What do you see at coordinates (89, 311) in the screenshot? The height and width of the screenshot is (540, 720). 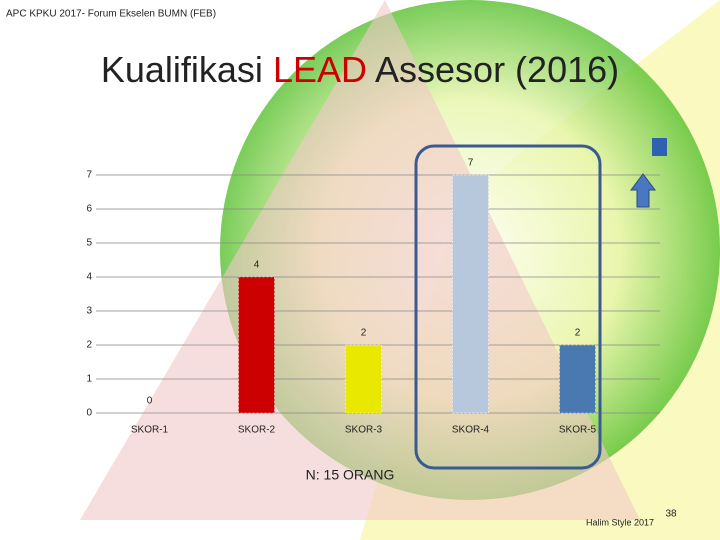 I see `y-tick-label: 3` at bounding box center [89, 311].